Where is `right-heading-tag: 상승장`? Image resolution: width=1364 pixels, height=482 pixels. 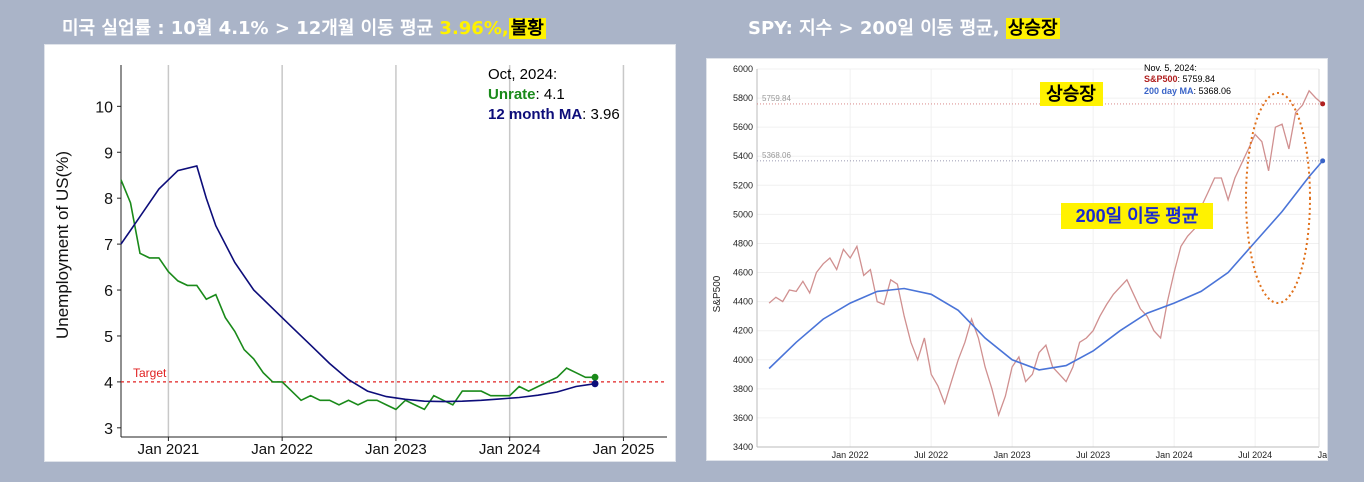 right-heading-tag: 상승장 is located at coordinates (1032, 28).